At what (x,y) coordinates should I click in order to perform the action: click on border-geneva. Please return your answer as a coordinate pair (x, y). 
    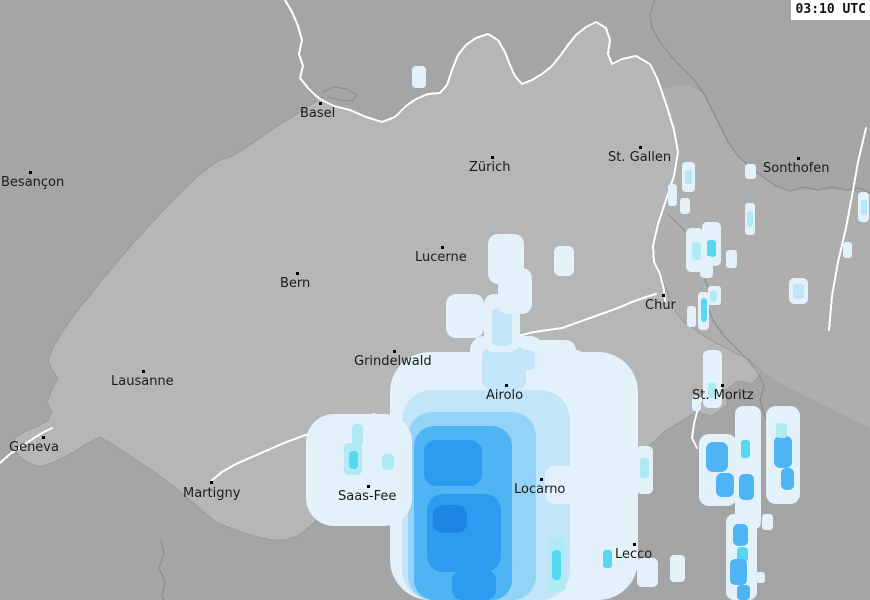
    Looking at the image, I should click on (26, 445).